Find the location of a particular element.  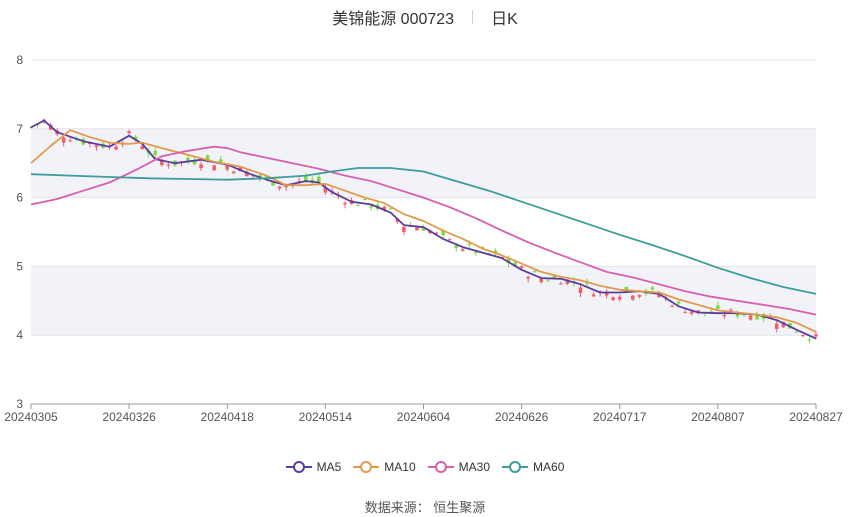

chart-header: 美锦能源 000723 日K is located at coordinates (425, 17).